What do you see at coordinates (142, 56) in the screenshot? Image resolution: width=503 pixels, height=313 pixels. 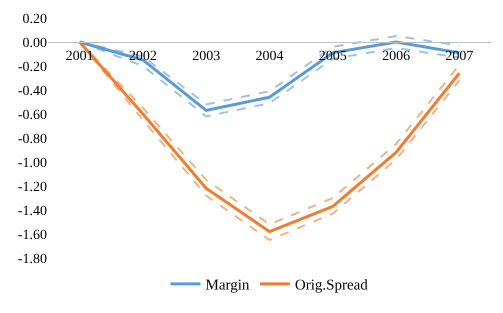 I see `x-tick-label: 2002` at bounding box center [142, 56].